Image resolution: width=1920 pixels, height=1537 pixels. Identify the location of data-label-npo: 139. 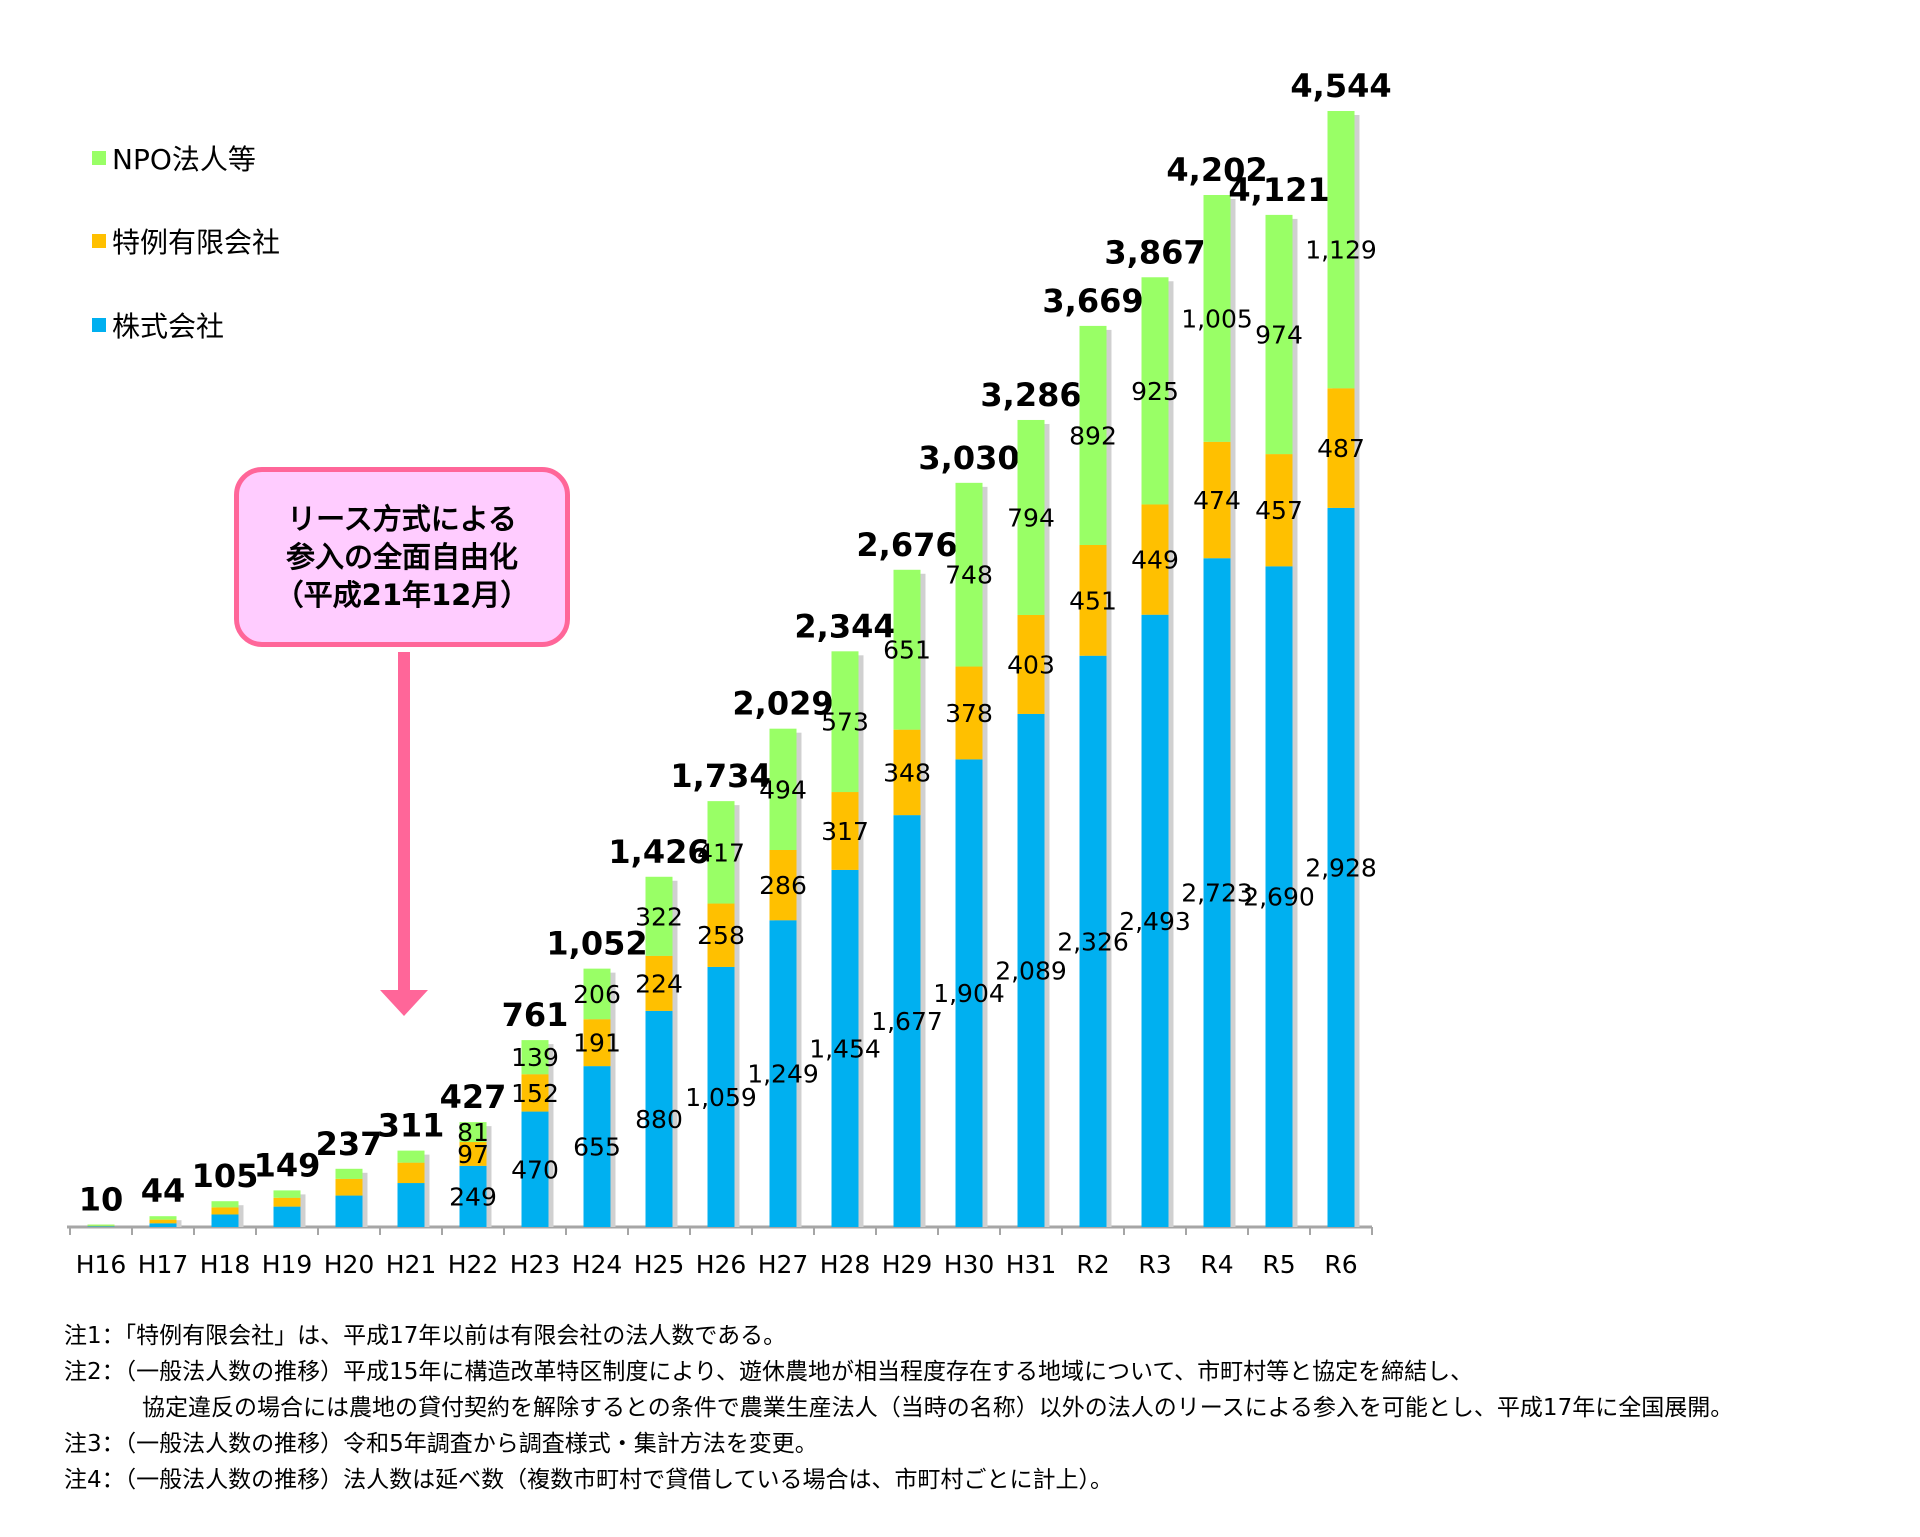
(535, 1057).